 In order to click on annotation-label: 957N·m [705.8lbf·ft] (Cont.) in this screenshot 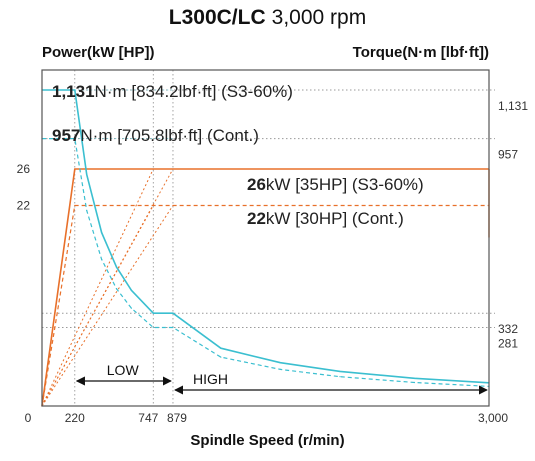, I will do `click(155, 135)`.